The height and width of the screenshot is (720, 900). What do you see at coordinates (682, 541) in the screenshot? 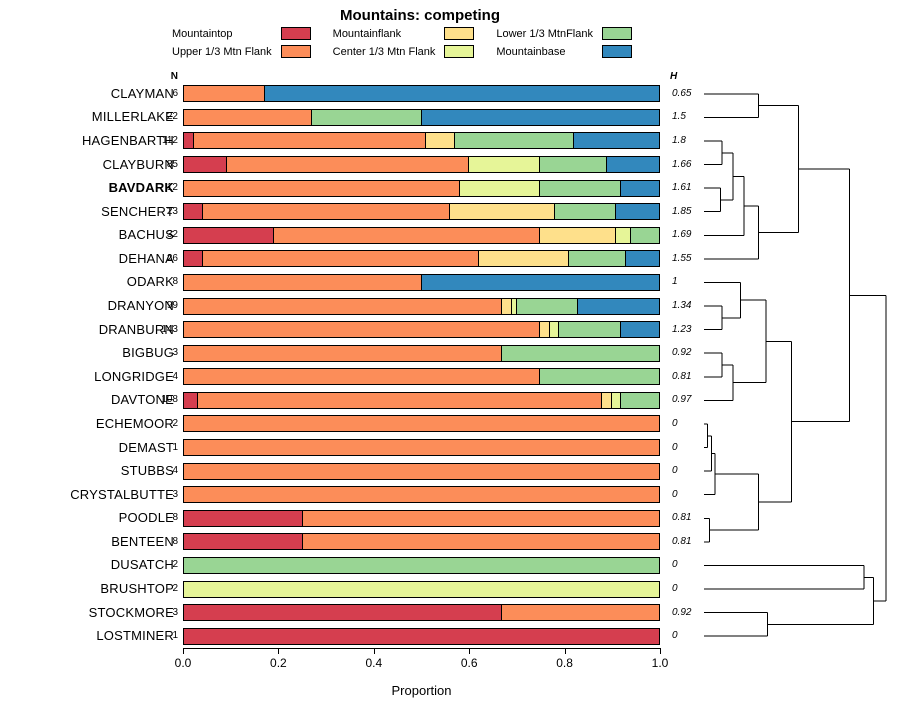
I see `h-value-benteen: 0.81` at bounding box center [682, 541].